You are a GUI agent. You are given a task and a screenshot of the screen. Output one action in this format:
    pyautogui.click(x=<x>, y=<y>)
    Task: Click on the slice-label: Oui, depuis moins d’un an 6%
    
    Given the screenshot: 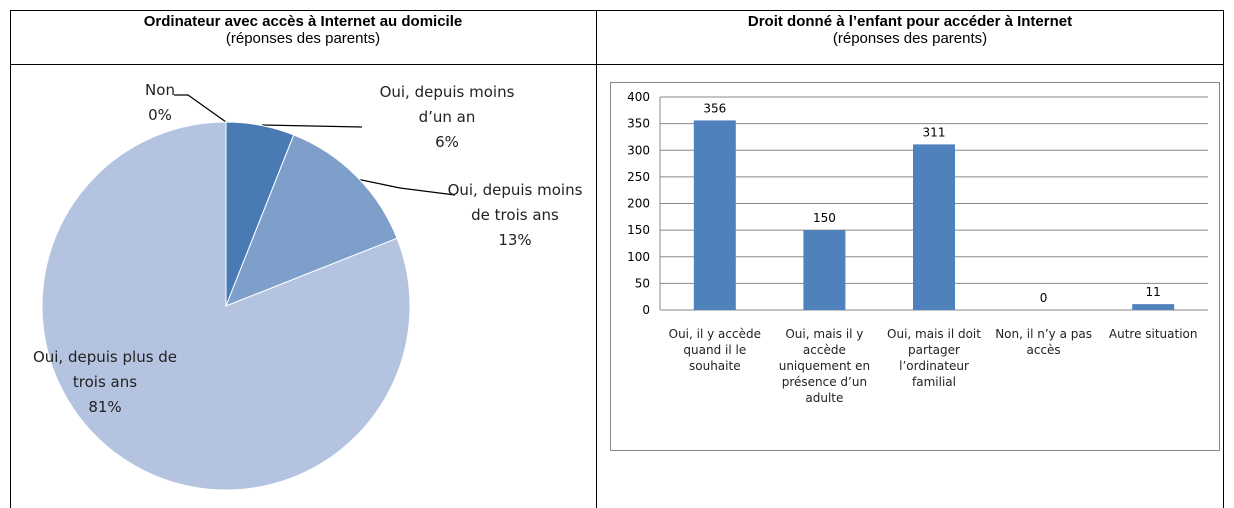 What is the action you would take?
    pyautogui.click(x=447, y=117)
    